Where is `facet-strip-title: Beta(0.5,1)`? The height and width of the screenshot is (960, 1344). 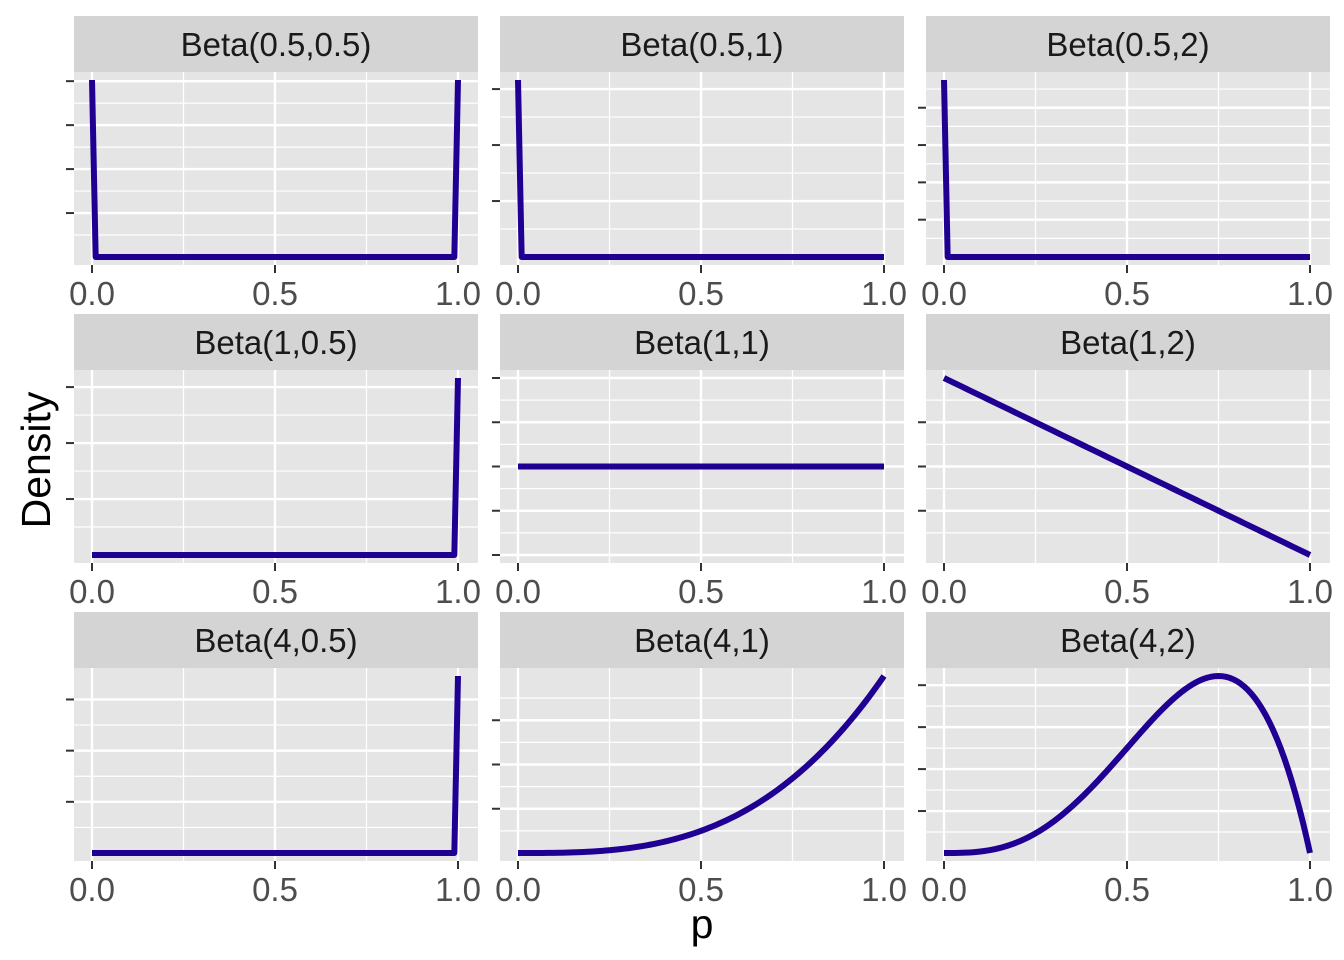
facet-strip-title: Beta(0.5,1) is located at coordinates (701, 44).